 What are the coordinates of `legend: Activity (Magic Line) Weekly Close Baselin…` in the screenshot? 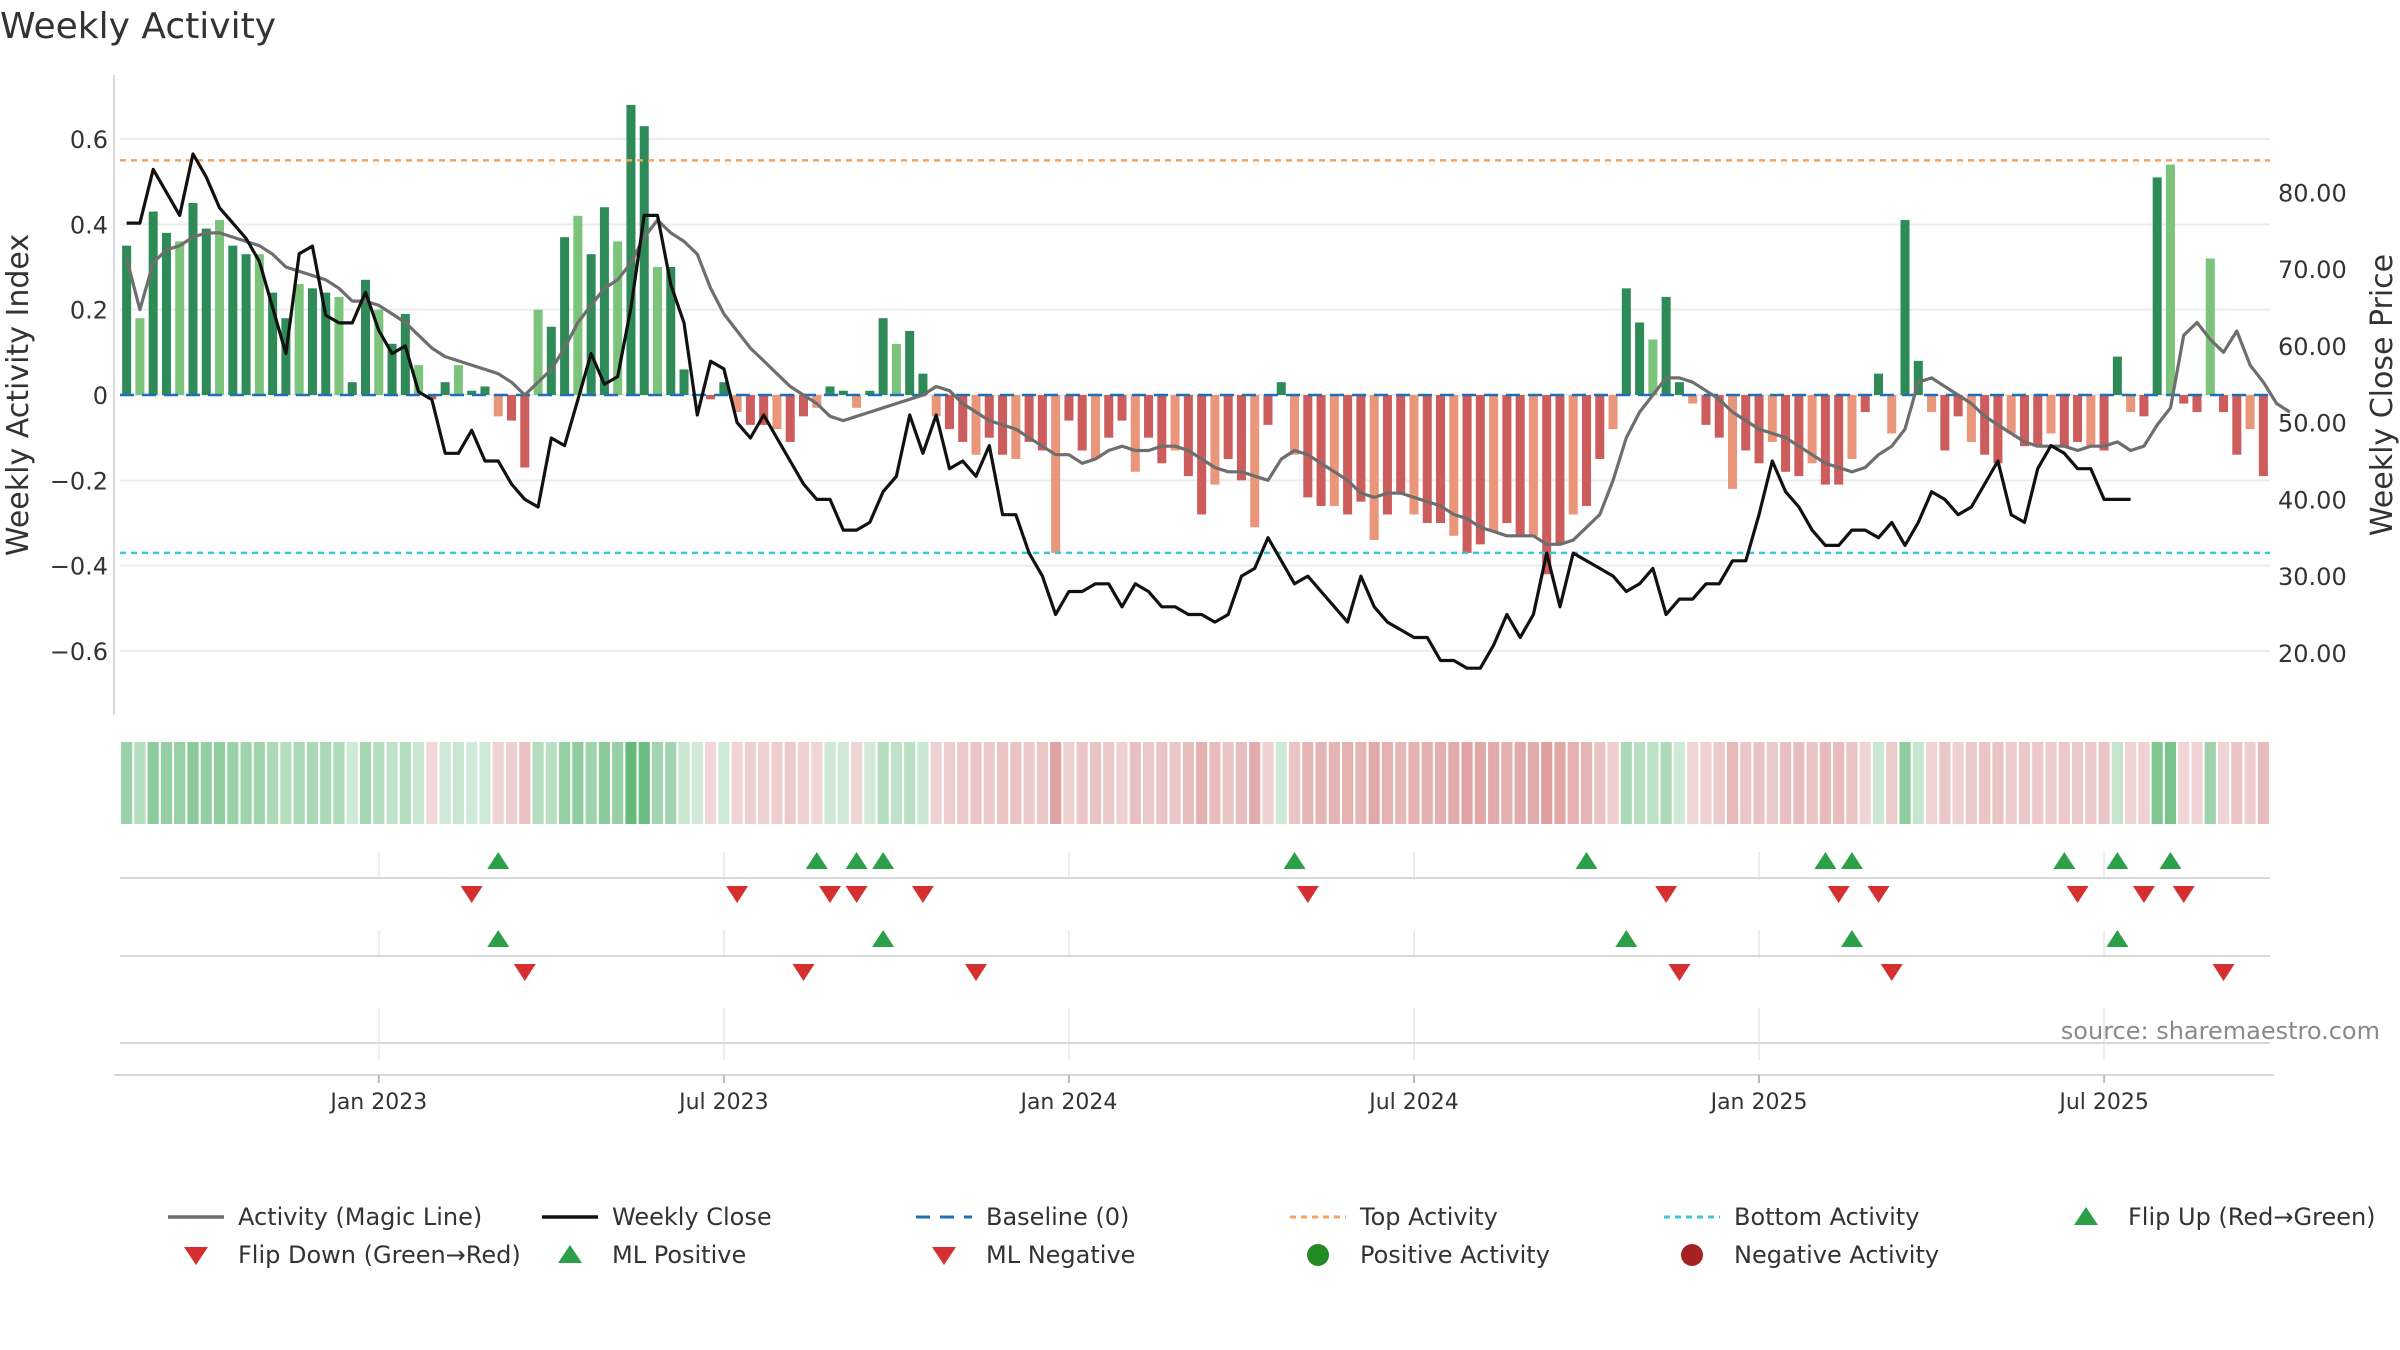 It's located at (1272, 1236).